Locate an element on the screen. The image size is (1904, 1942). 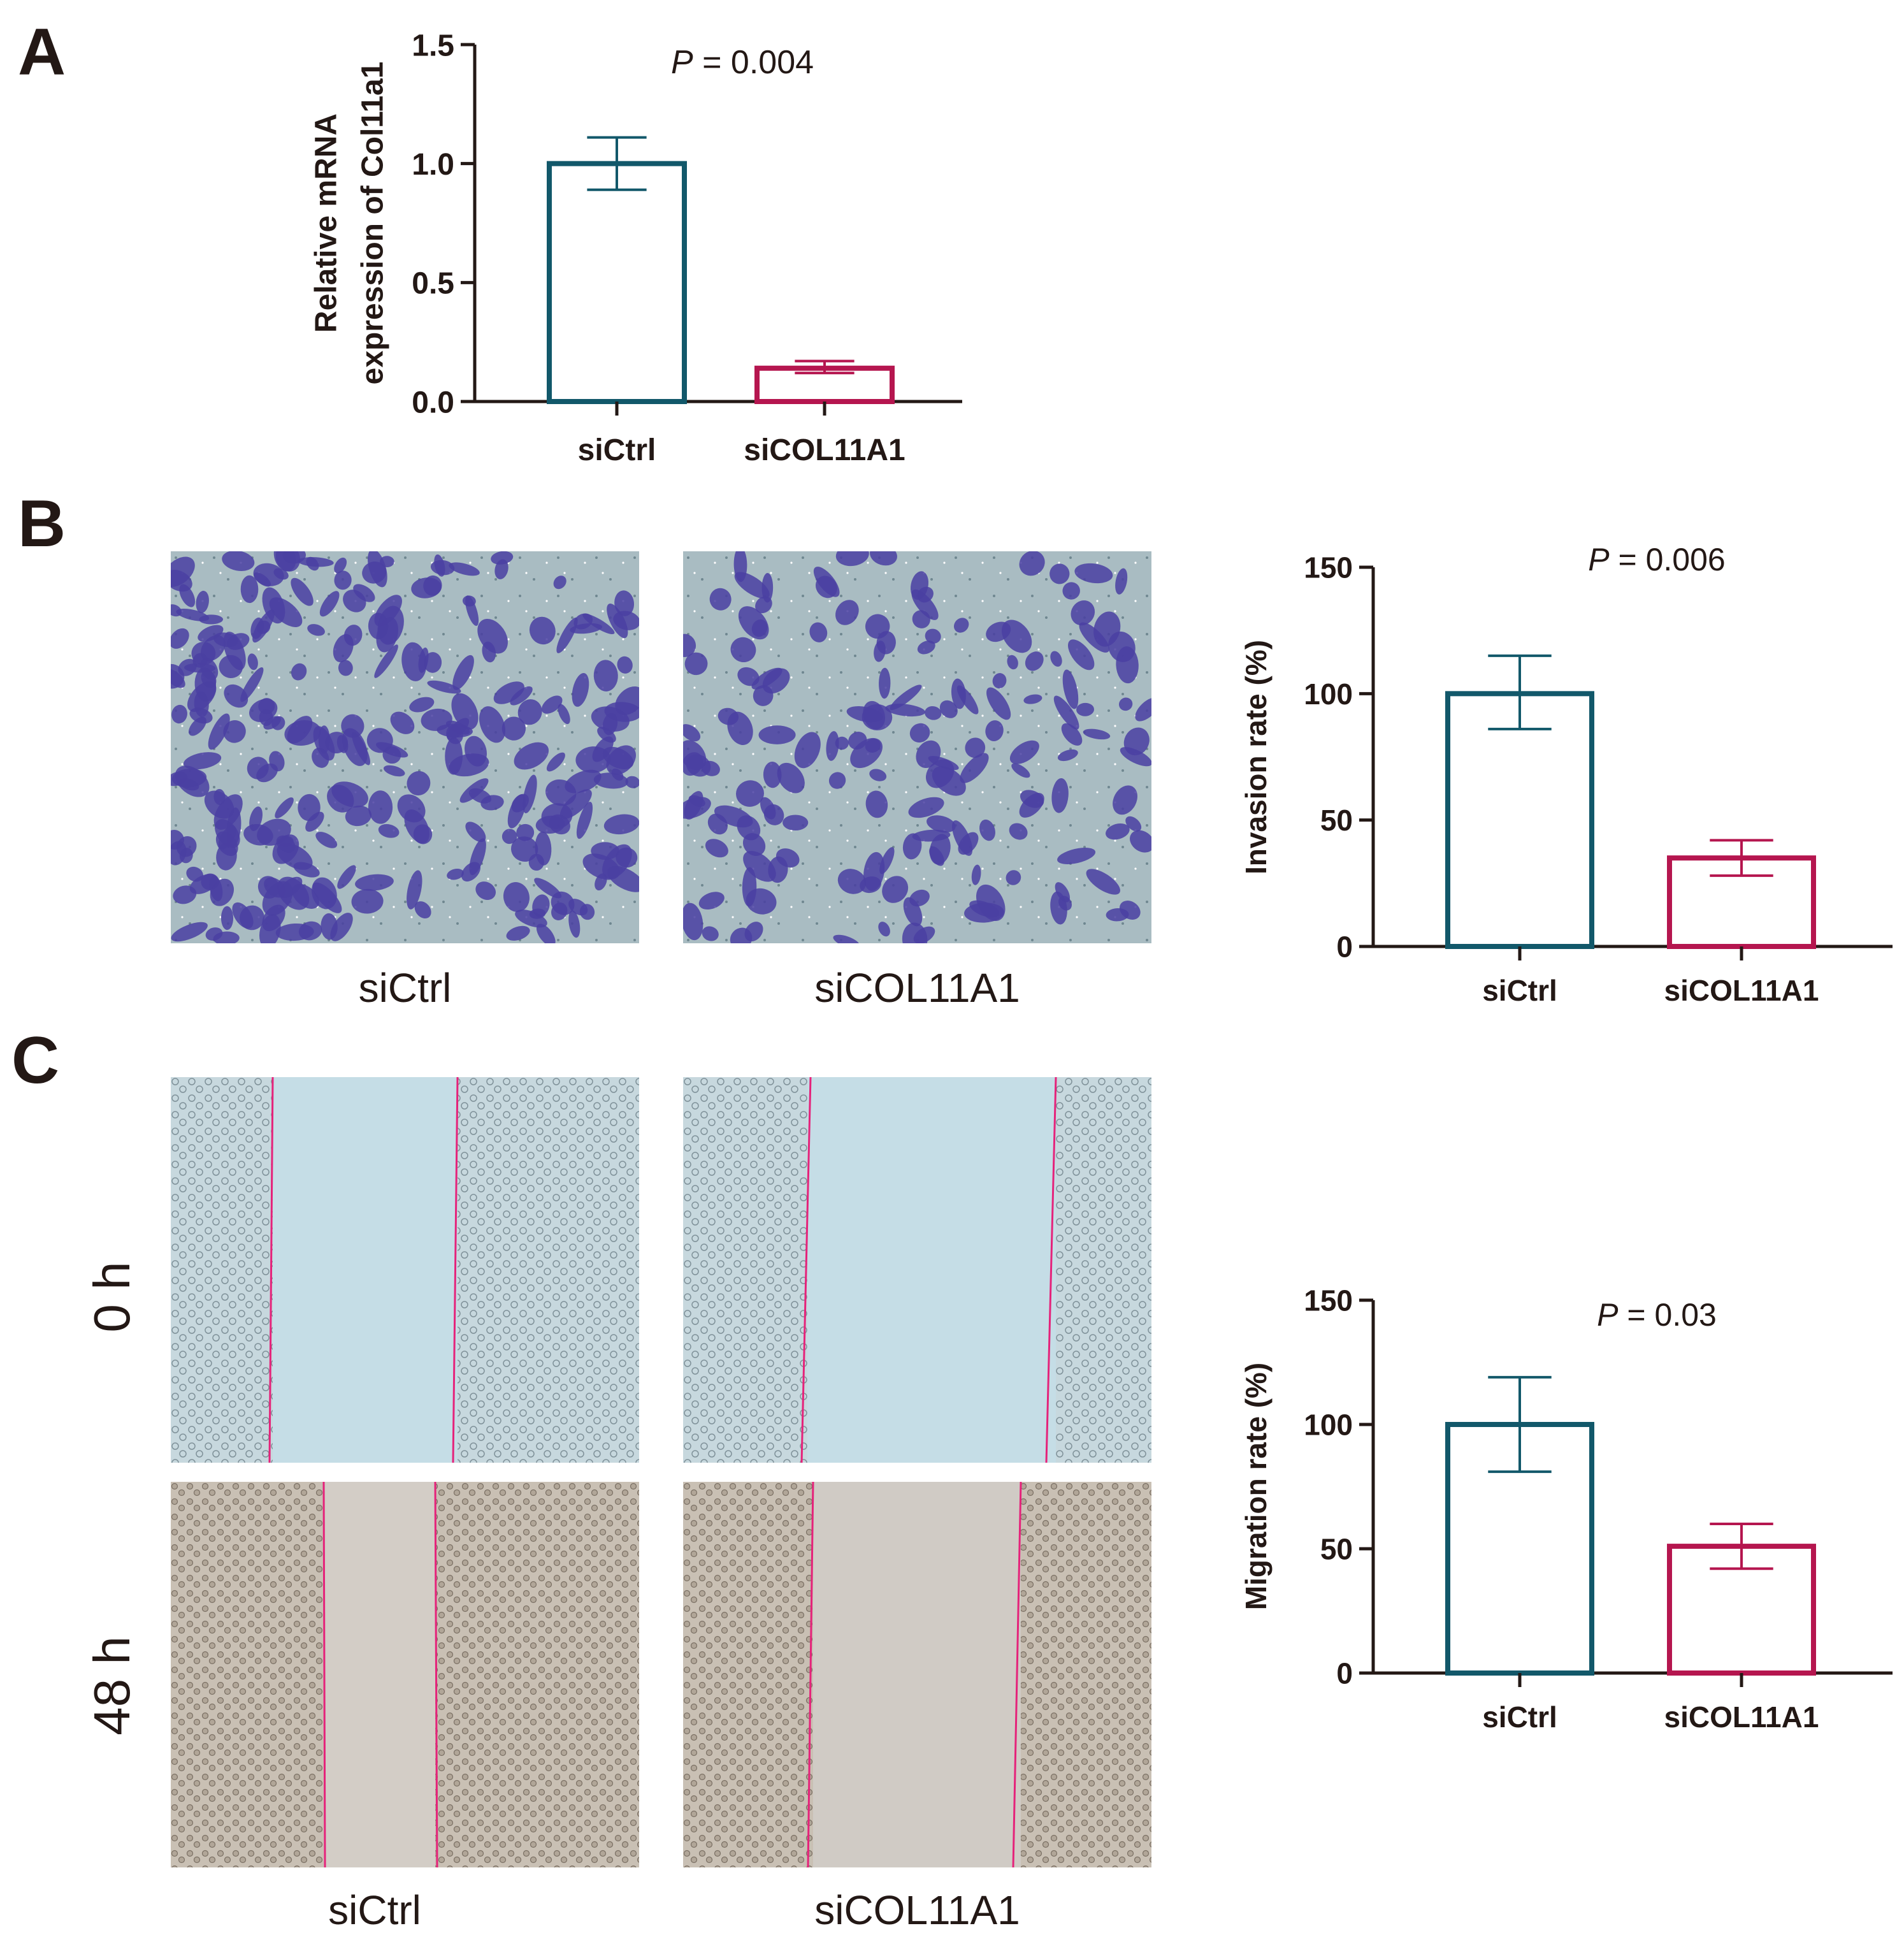
y-tick-label: 0.0 is located at coordinates (433, 403).